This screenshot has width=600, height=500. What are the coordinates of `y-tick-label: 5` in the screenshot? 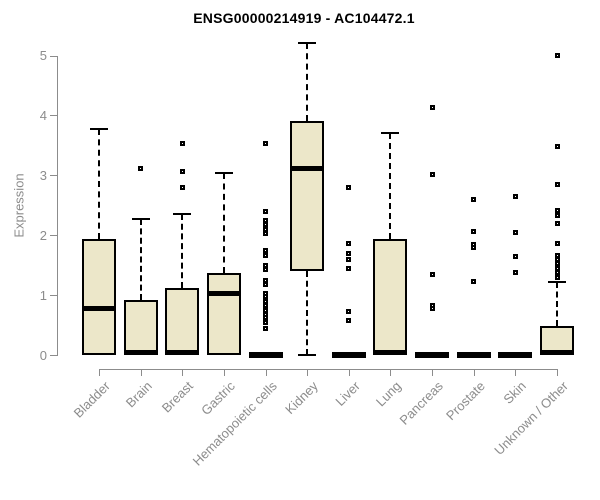 It's located at (43, 56).